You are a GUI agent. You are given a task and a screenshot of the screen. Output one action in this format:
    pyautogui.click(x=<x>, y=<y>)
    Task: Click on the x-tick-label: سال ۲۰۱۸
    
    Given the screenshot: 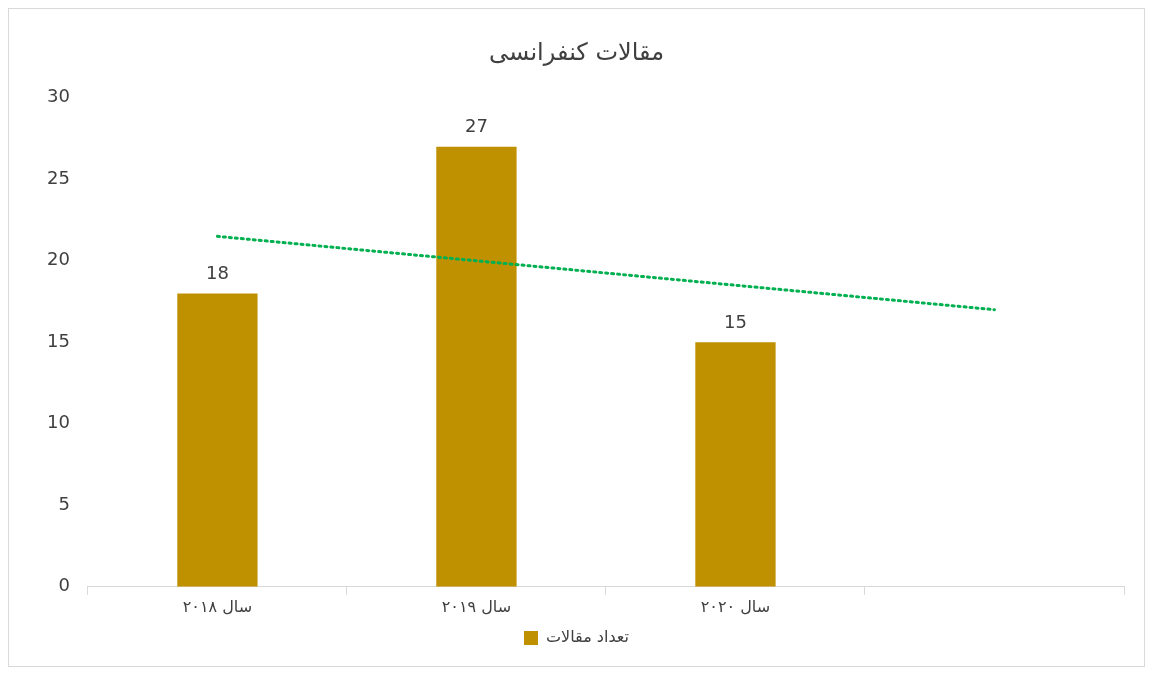 What is the action you would take?
    pyautogui.click(x=217, y=606)
    